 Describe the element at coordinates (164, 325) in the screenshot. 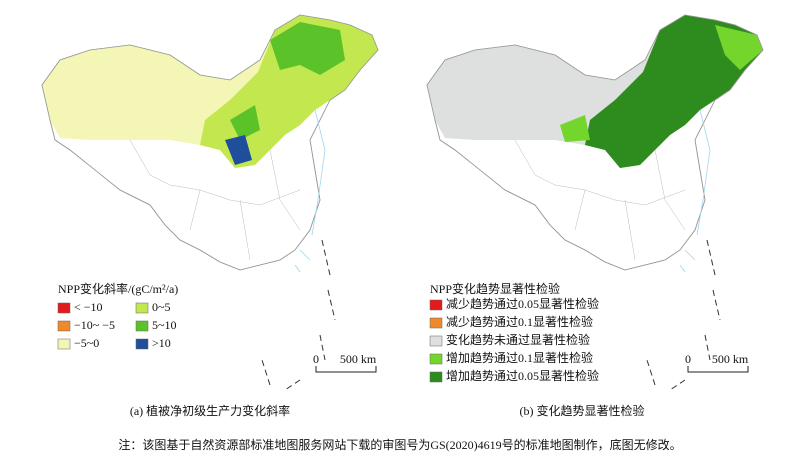

I see `legend-label: 5~10` at that location.